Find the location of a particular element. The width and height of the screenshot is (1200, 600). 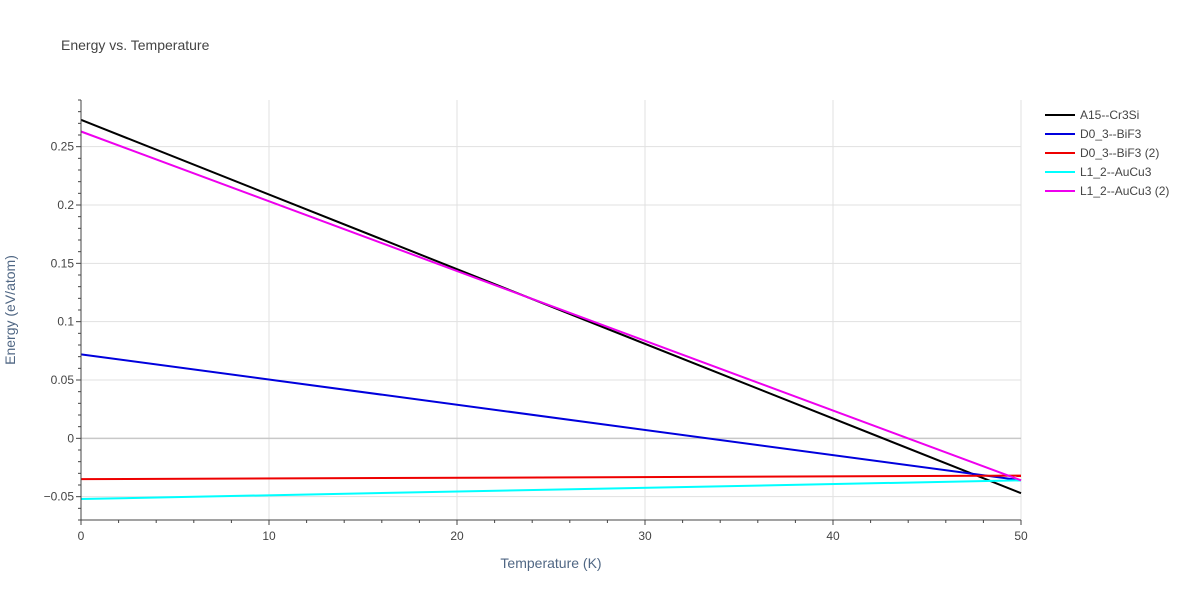

x-tick-label: 0 is located at coordinates (81, 536).